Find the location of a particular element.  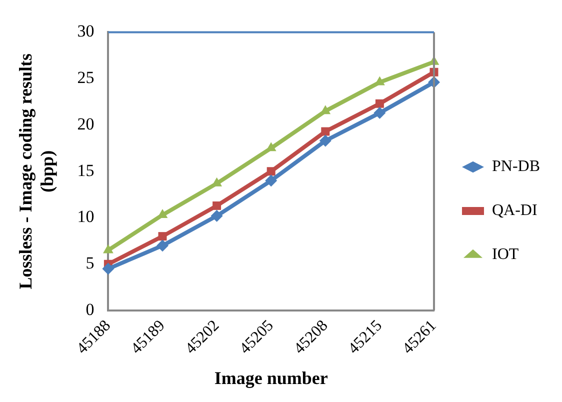

y-tick-label: 5 is located at coordinates (90, 263).